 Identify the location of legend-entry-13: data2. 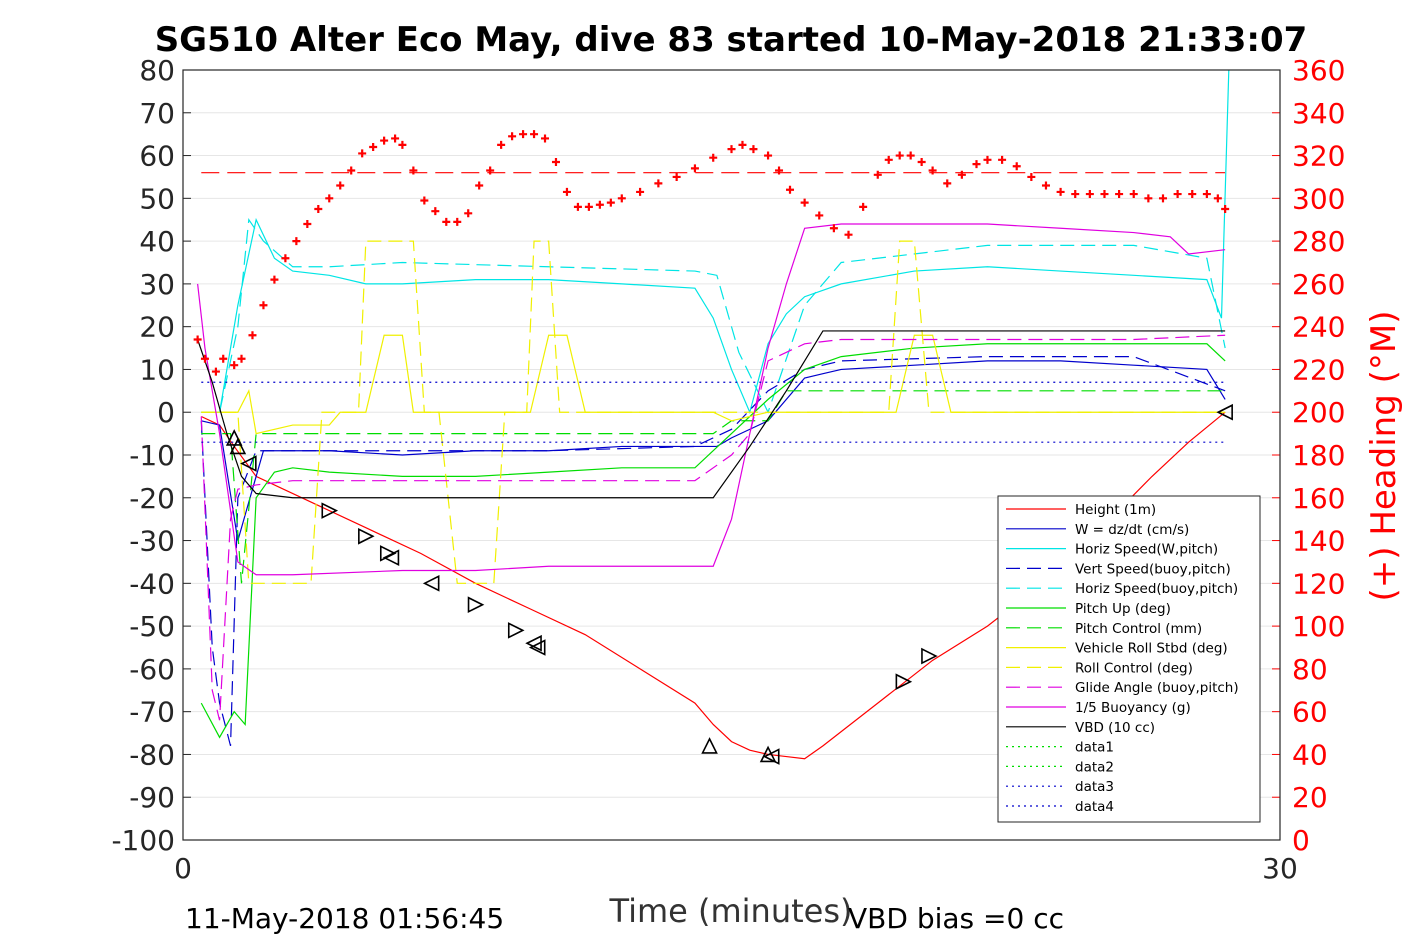
(1094, 767).